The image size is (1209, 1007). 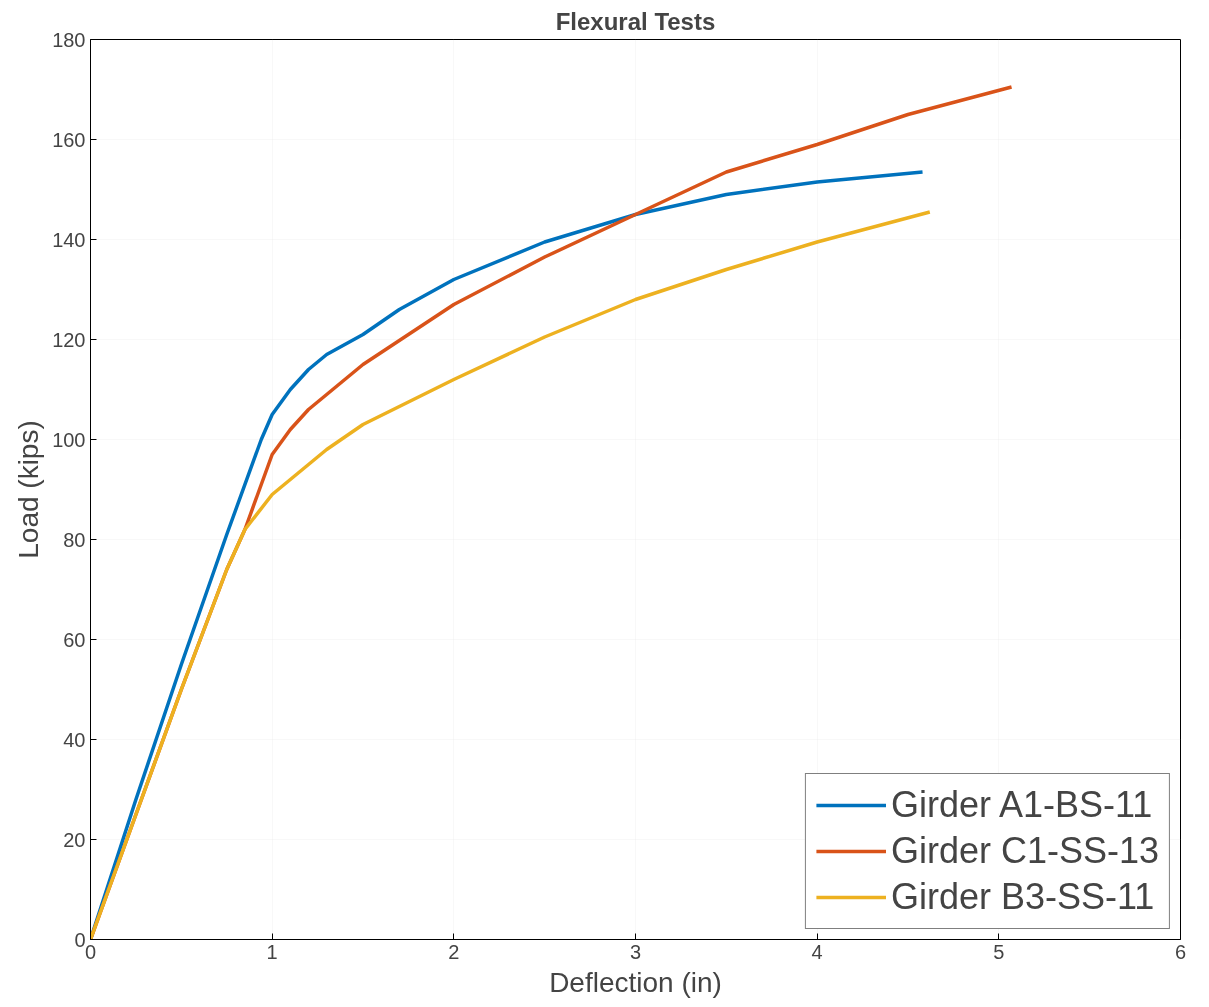 What do you see at coordinates (69, 439) in the screenshot?
I see `y-tick-label: 100` at bounding box center [69, 439].